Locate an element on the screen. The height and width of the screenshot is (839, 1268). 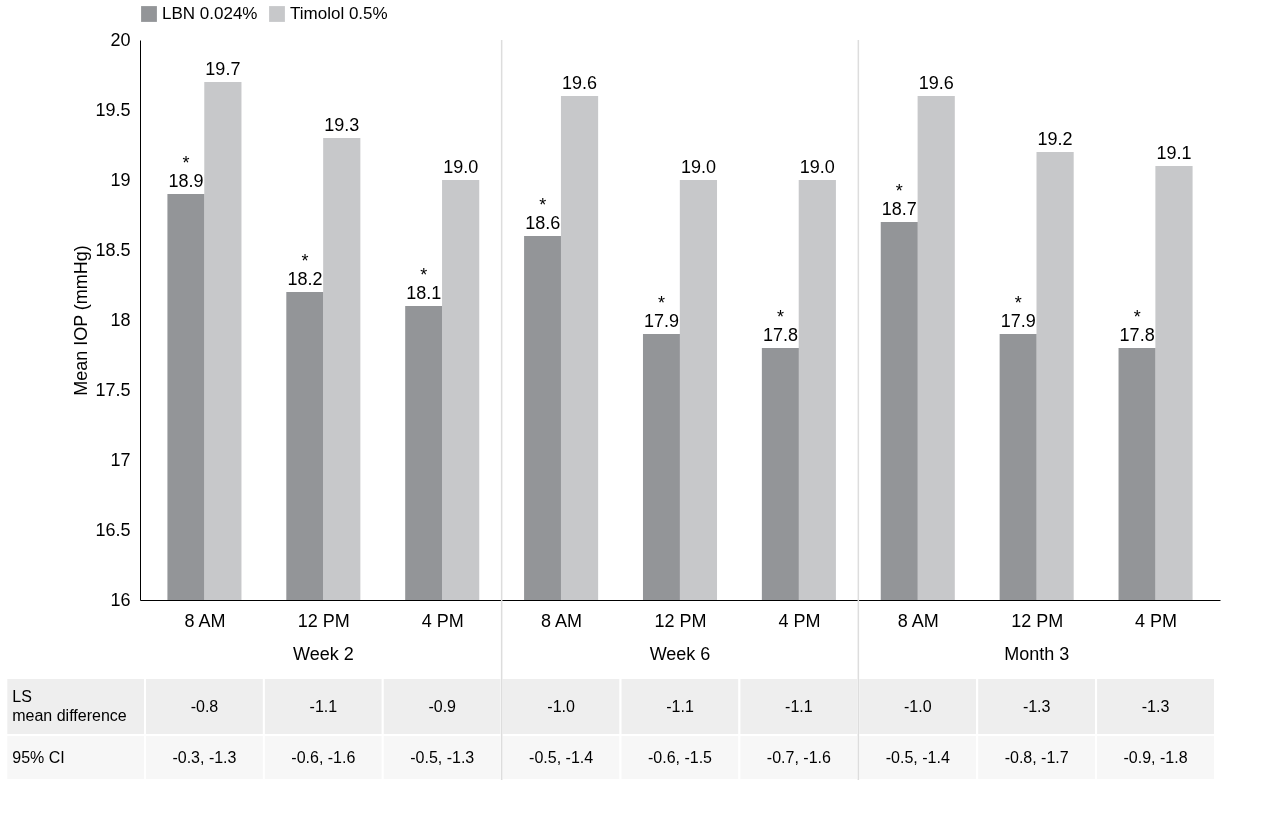
text: -0.6, -1.6 is located at coordinates (323, 757).